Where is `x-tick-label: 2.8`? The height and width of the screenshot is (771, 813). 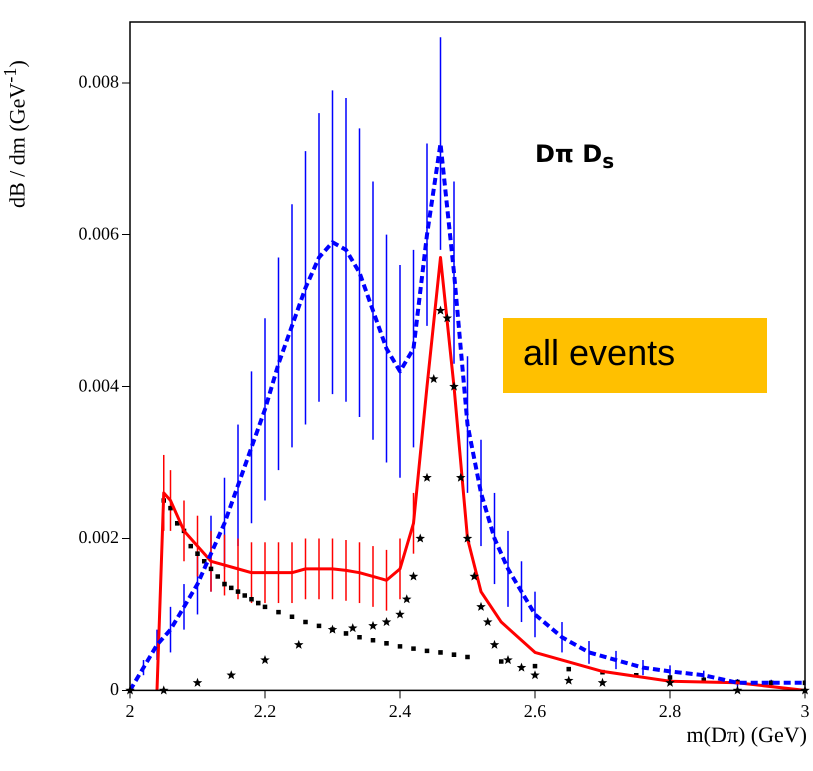
x-tick-label: 2.8 is located at coordinates (670, 710).